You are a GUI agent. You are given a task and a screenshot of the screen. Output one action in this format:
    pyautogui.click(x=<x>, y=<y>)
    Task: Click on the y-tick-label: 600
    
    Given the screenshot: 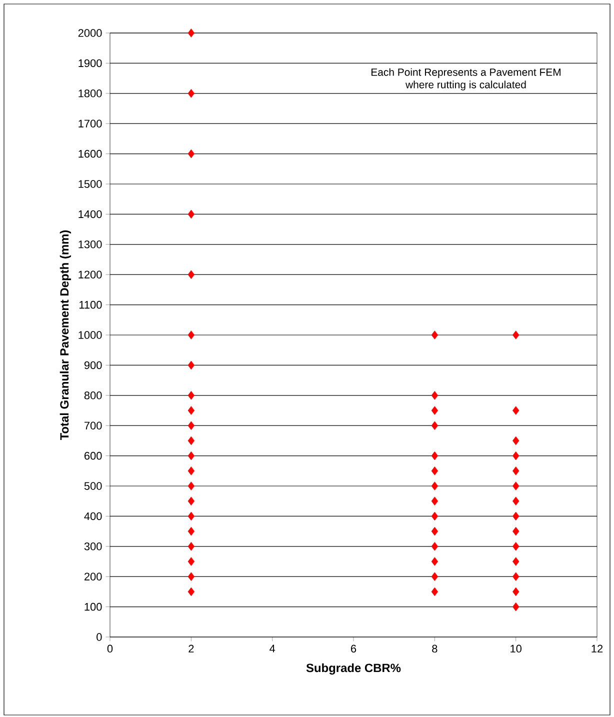 What is the action you would take?
    pyautogui.click(x=93, y=456)
    